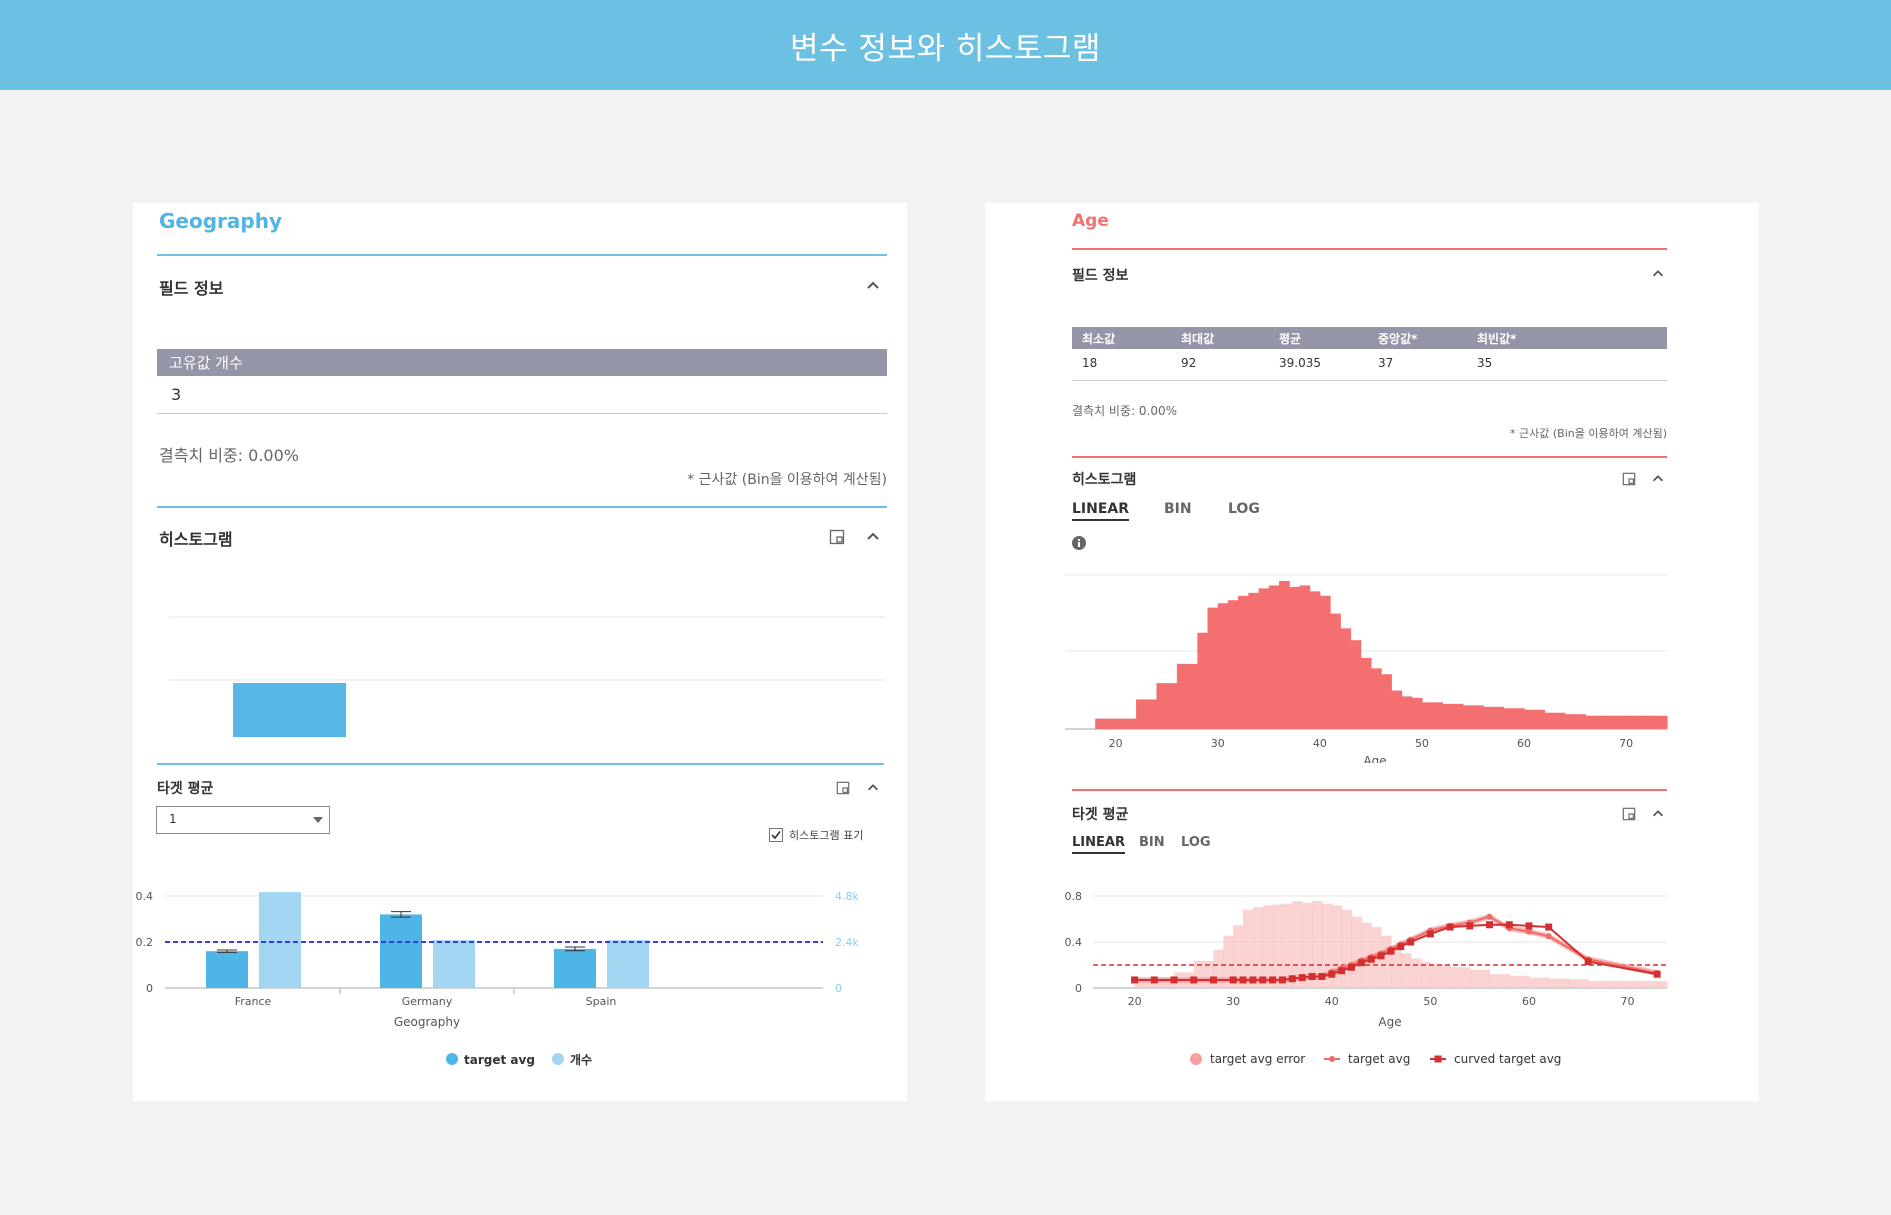 This screenshot has height=1215, width=1891. I want to click on stats-column-header: 중앙값*, so click(1398, 339).